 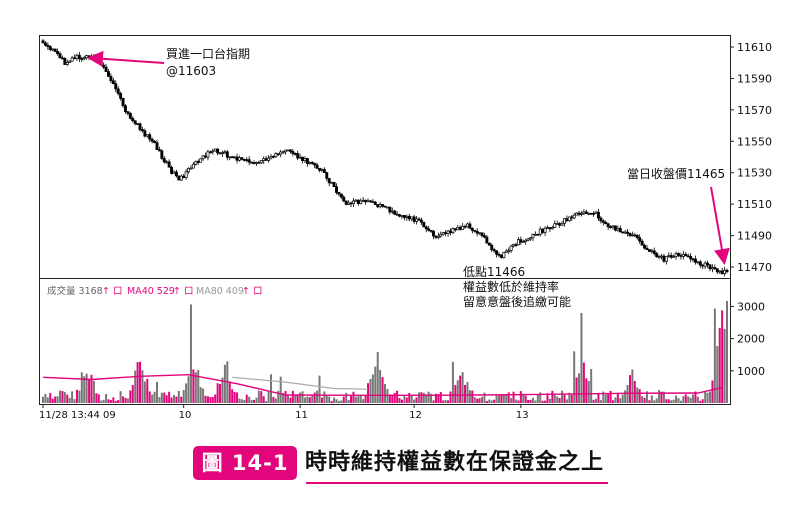 I want to click on volume-legend: 成交量 3168 ↑ 口 MA40 529 ↑ 口 MA80 409 ↑ 口, so click(x=154, y=291).